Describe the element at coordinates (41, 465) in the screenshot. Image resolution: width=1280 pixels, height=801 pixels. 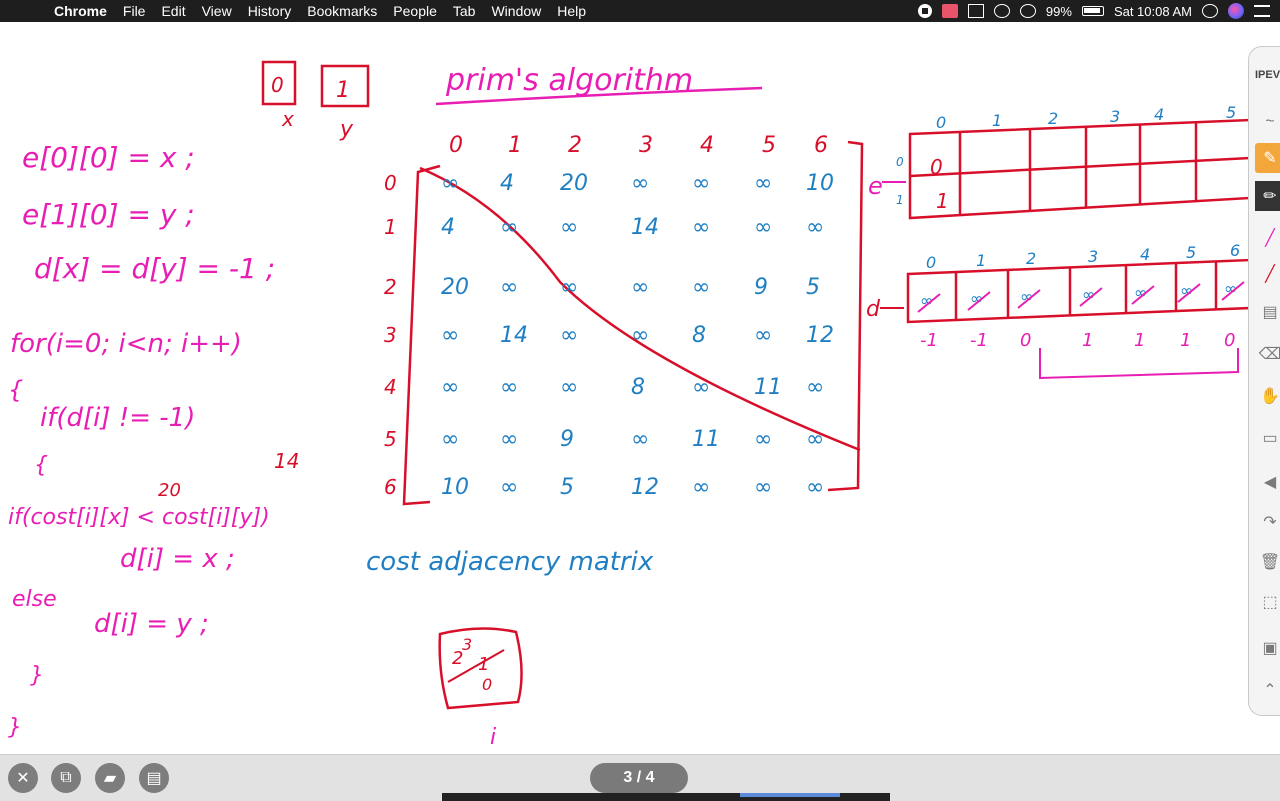
I see `code-line-7: {` at that location.